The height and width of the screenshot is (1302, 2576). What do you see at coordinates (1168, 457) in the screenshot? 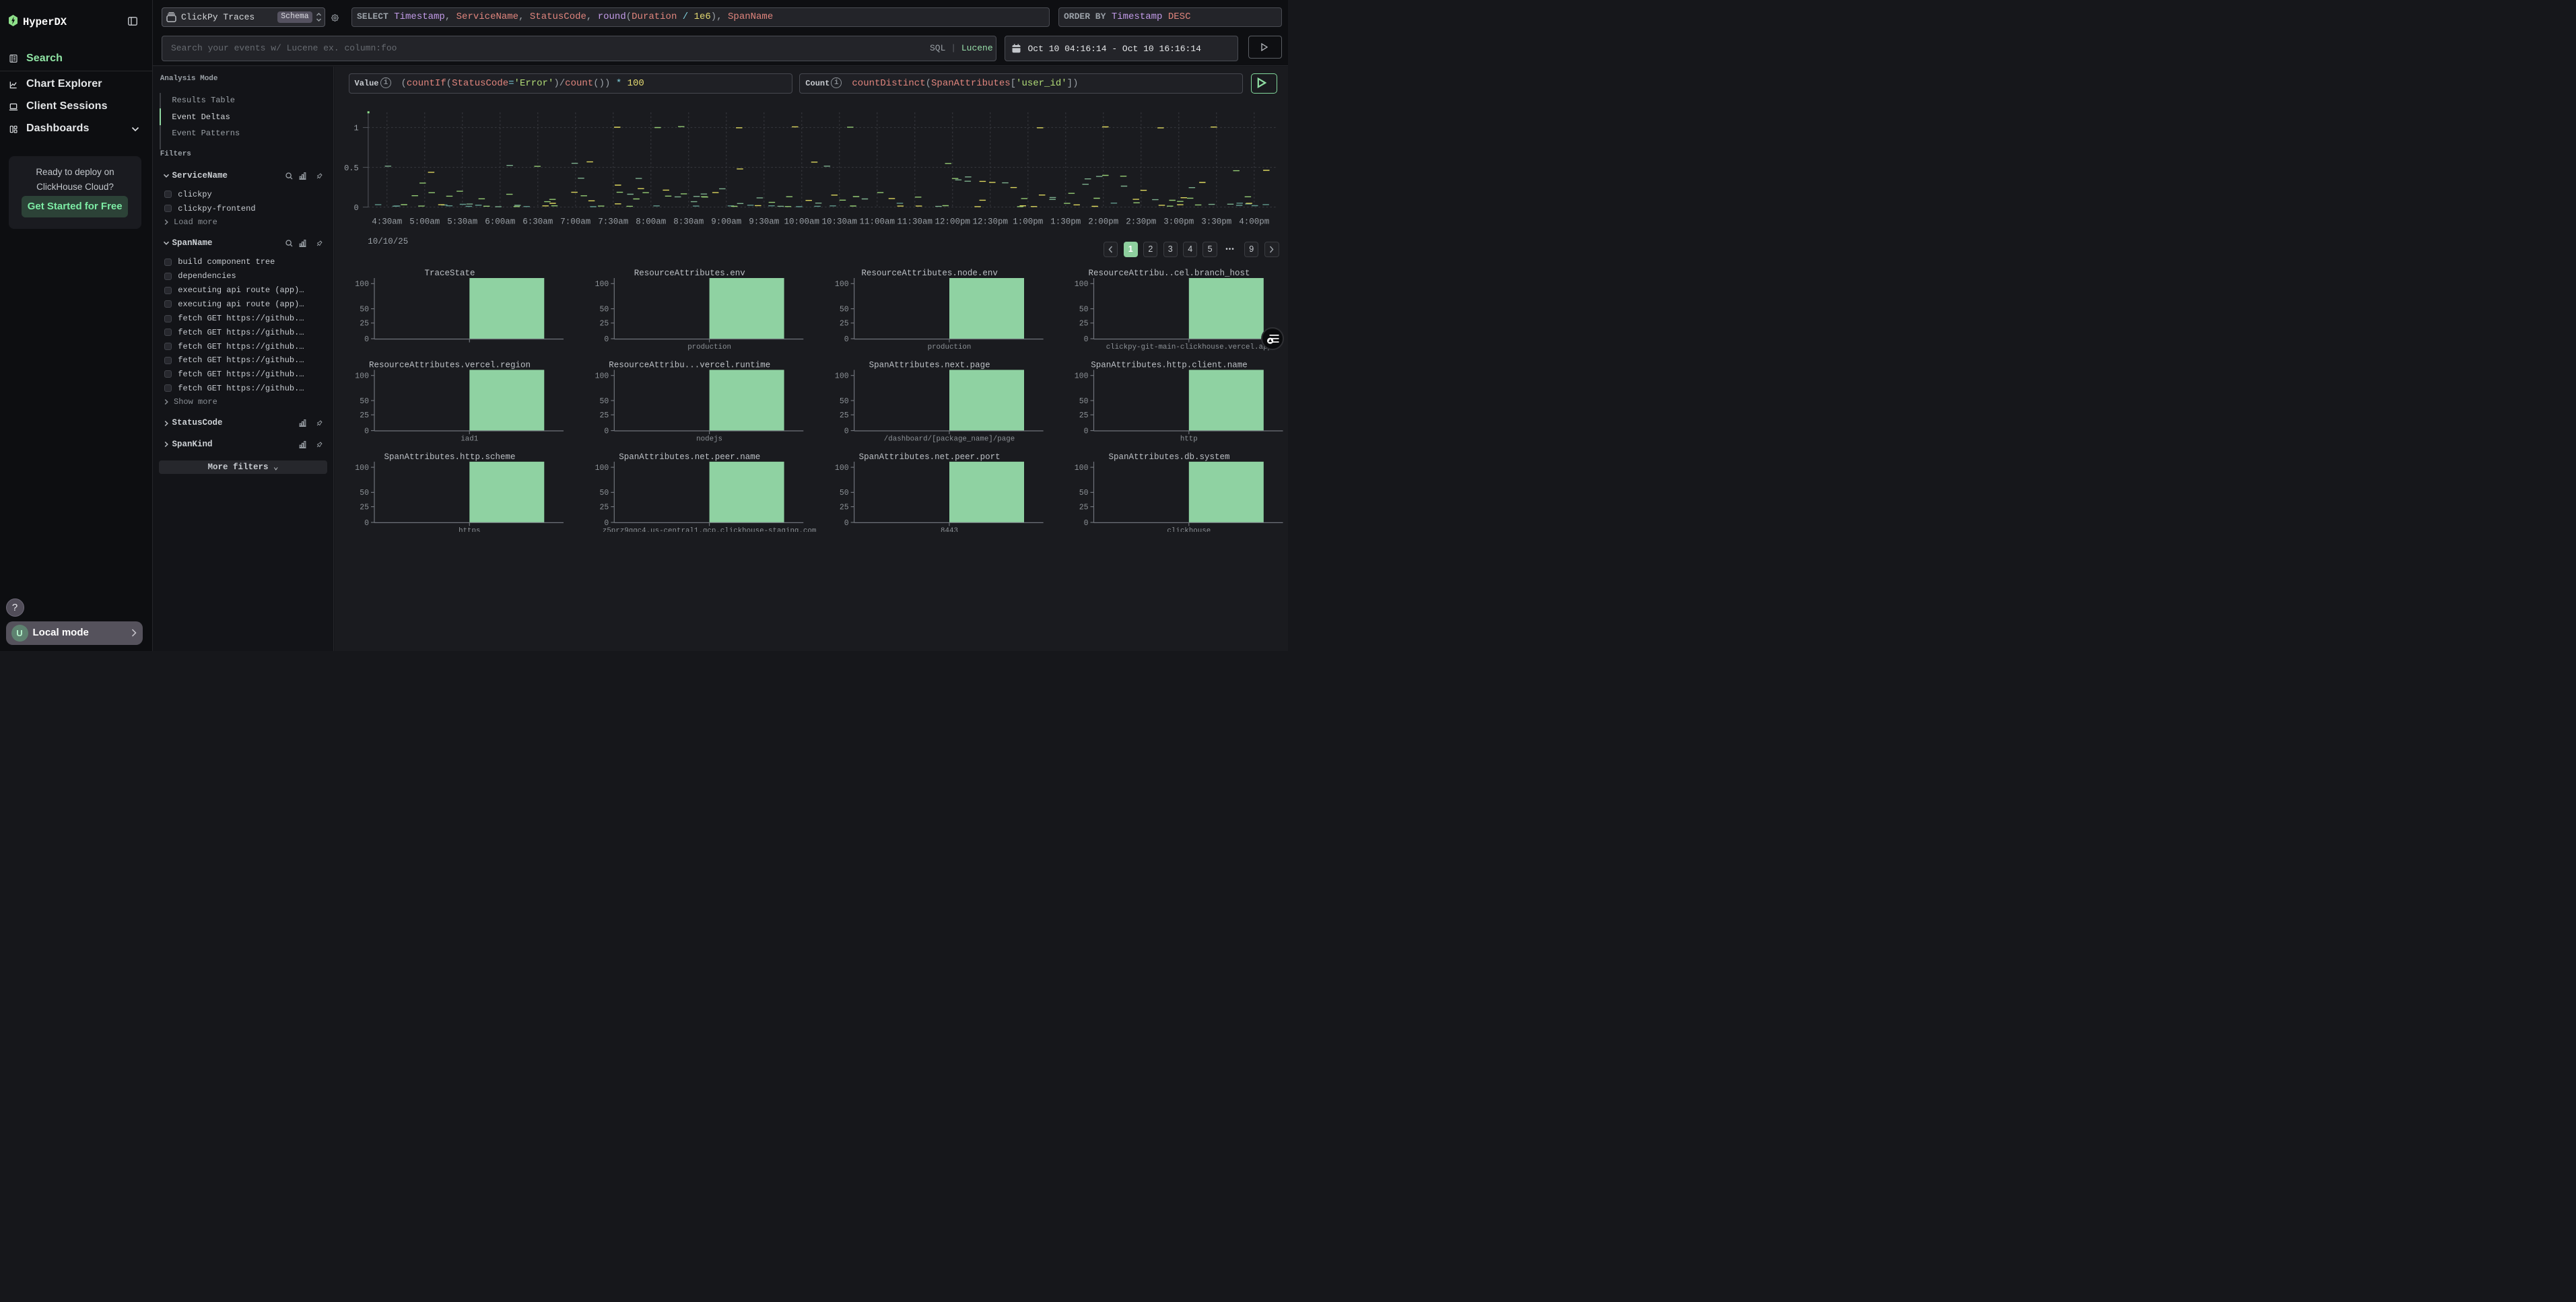
I see `svg-text: SpanAttributes.db.system` at bounding box center [1168, 457].